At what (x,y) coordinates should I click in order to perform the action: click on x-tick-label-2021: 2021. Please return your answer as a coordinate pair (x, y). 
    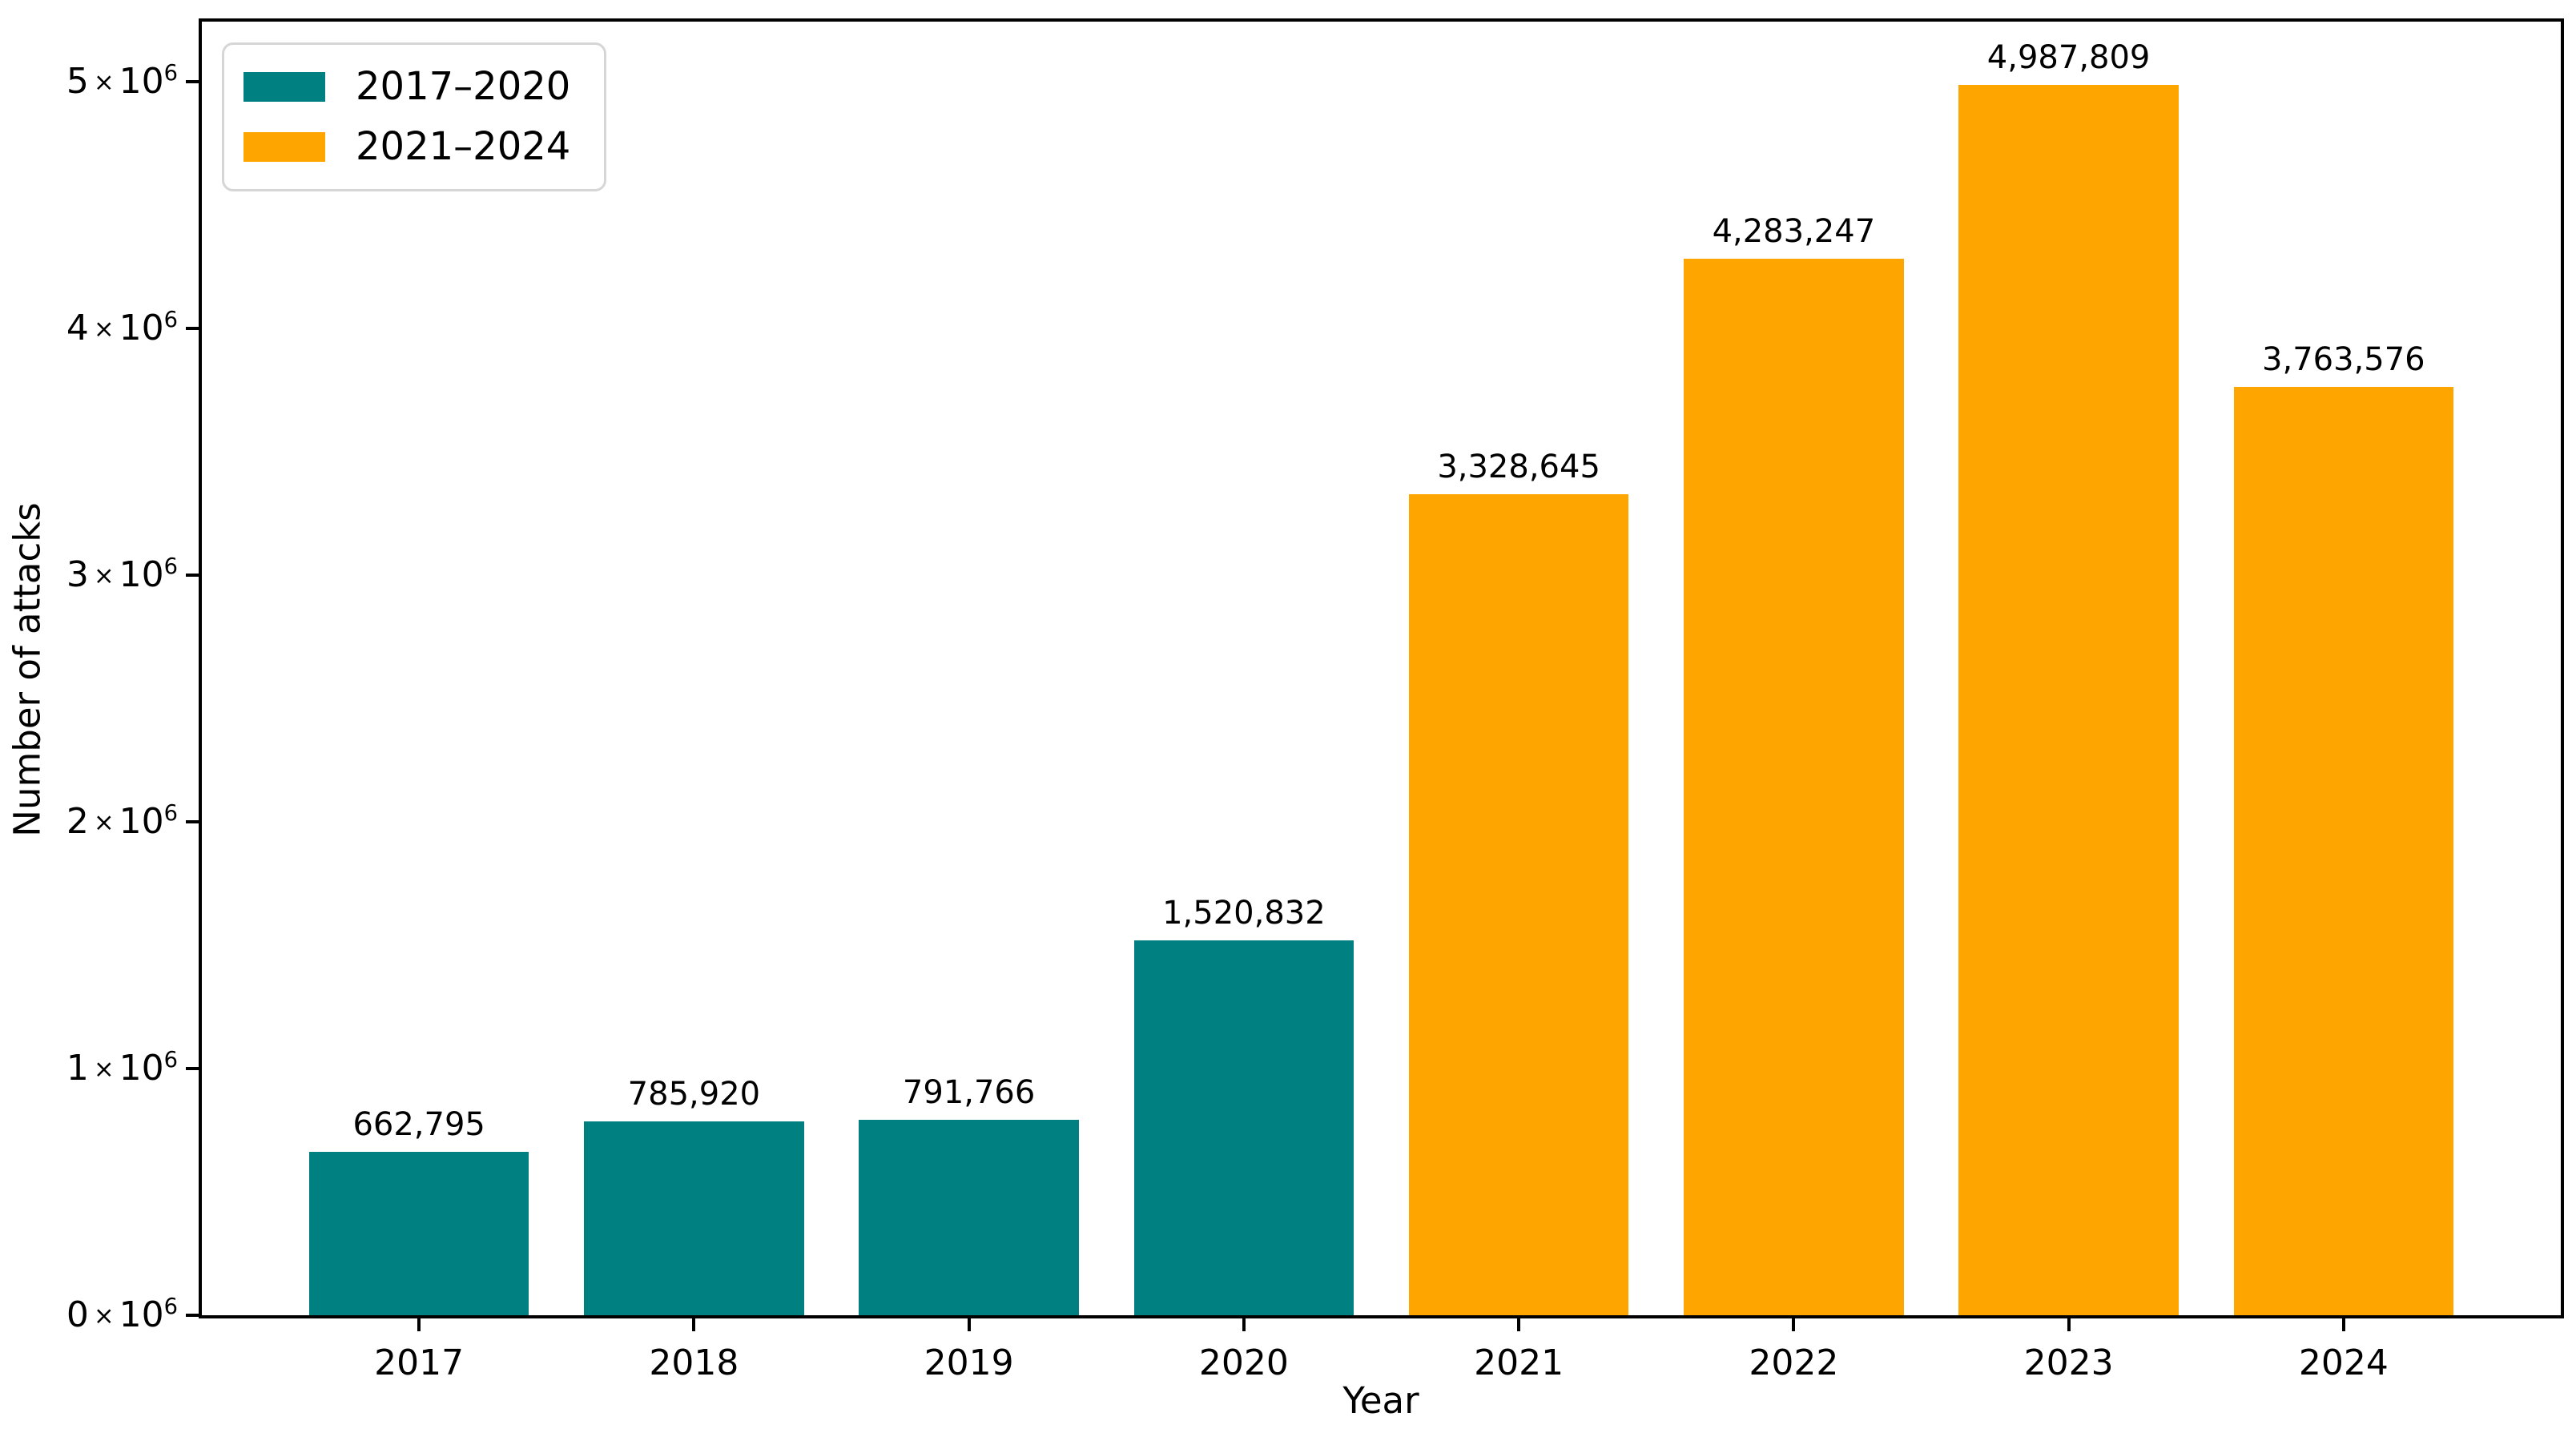
    Looking at the image, I should click on (1519, 1362).